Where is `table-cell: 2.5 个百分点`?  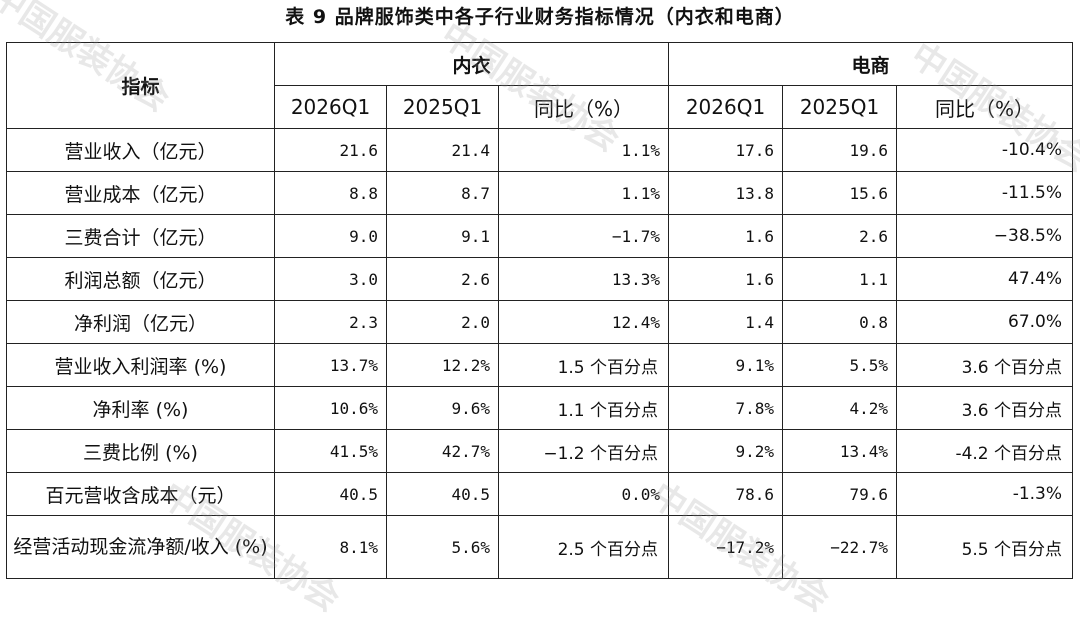 table-cell: 2.5 个百分点 is located at coordinates (583, 547).